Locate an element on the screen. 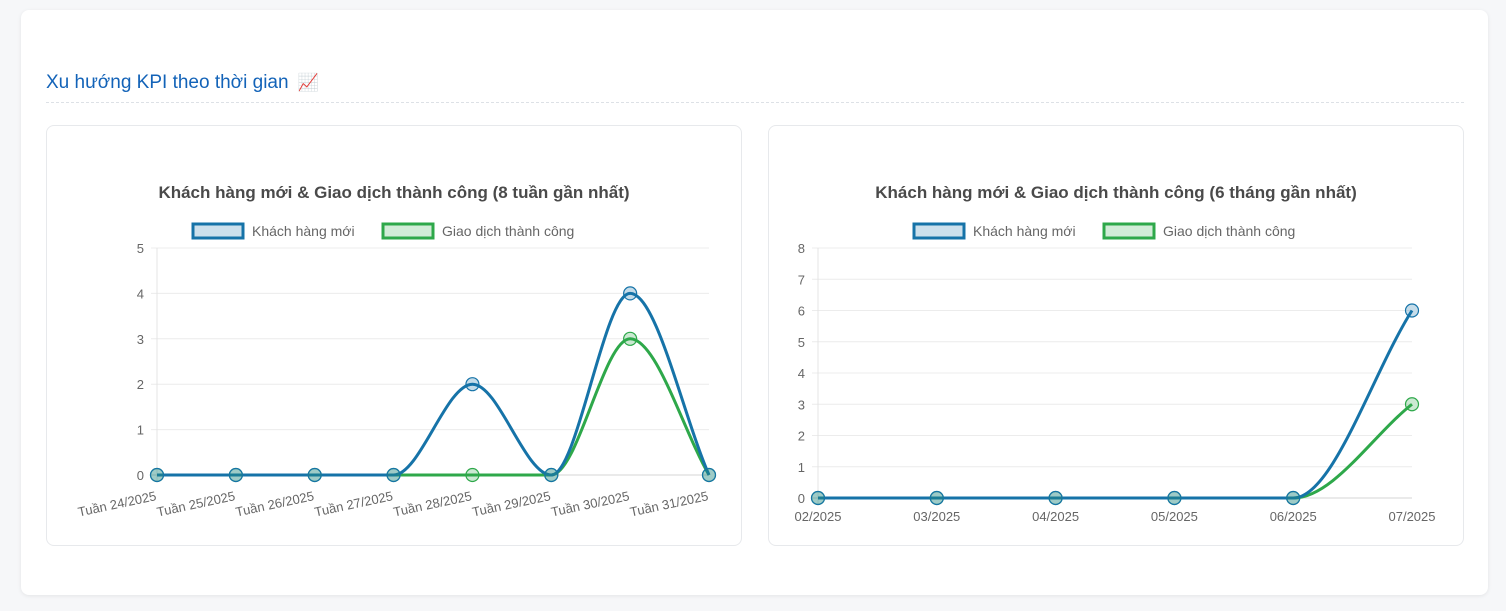  x-tick-label: 07/2025 is located at coordinates (1412, 516).